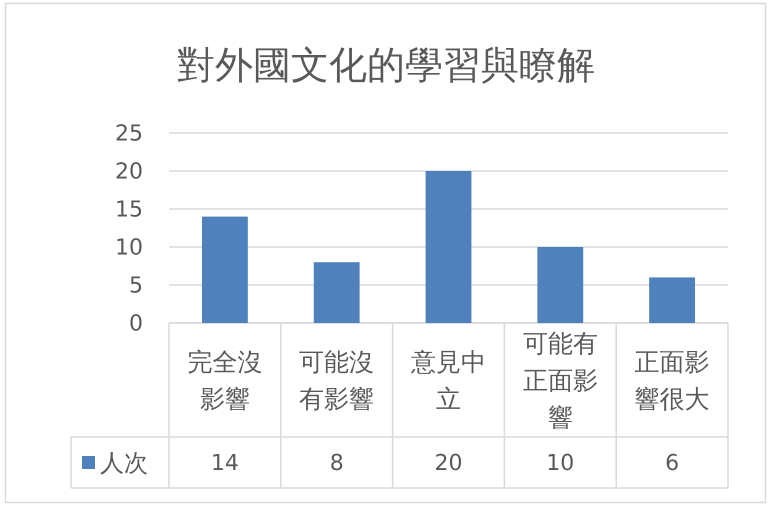 This screenshot has height=508, width=772. Describe the element at coordinates (224, 463) in the screenshot. I see `data-label: 14` at that location.